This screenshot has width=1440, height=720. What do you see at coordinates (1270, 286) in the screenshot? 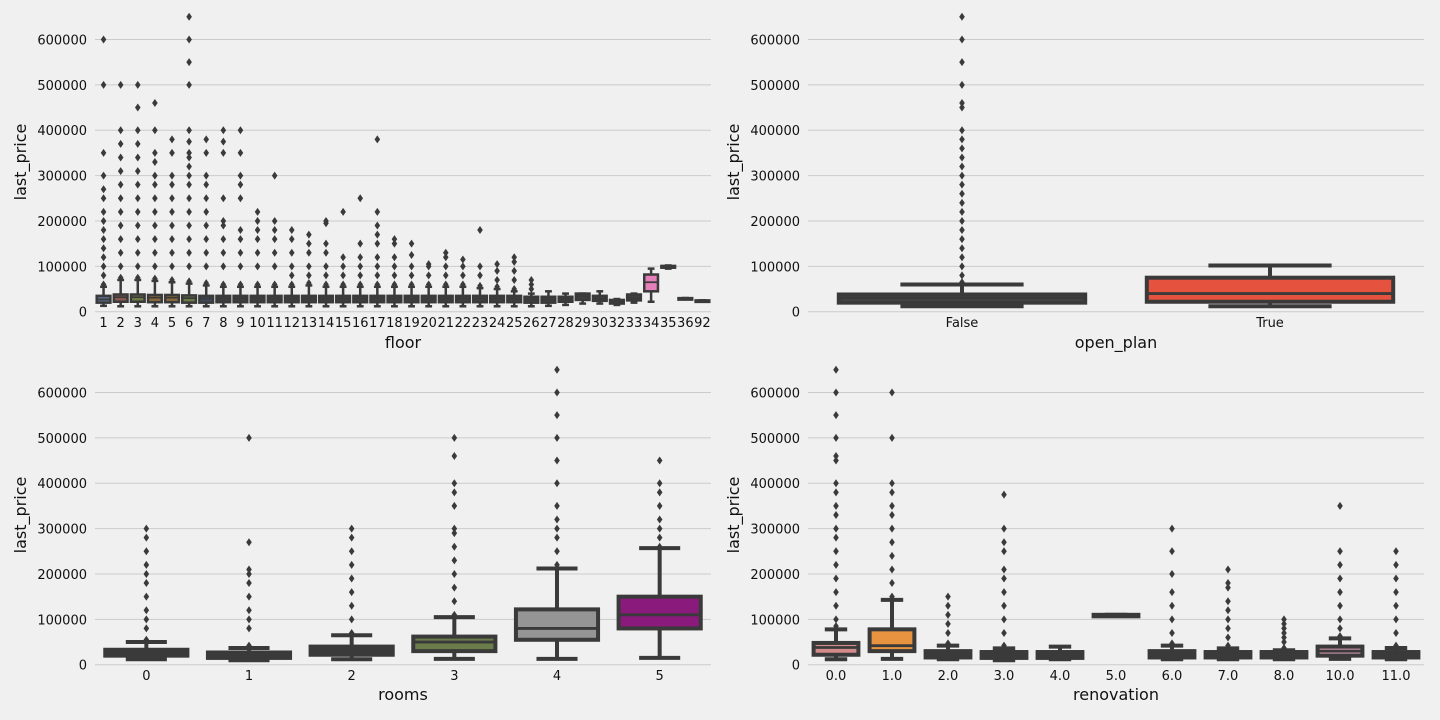
I see `box-True` at bounding box center [1270, 286].